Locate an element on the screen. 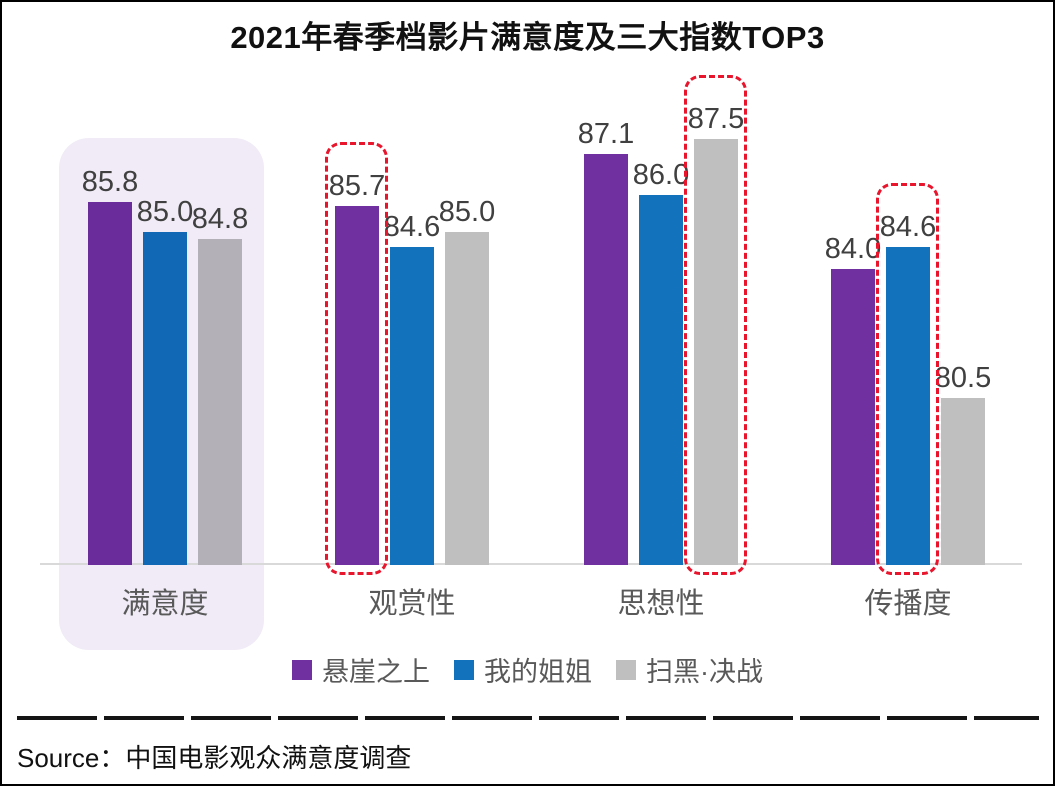 This screenshot has width=1055, height=786. legend-item-label: 我的姐姐 is located at coordinates (538, 672).